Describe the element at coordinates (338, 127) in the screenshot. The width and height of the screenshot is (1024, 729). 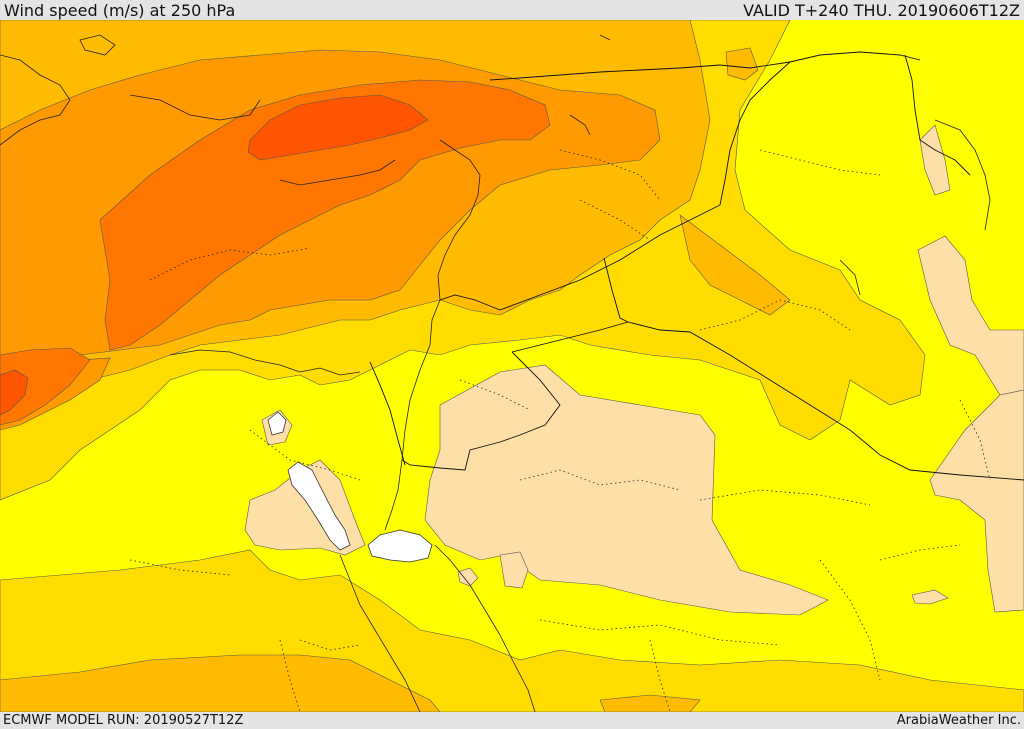
I see `band-darkest-orange` at that location.